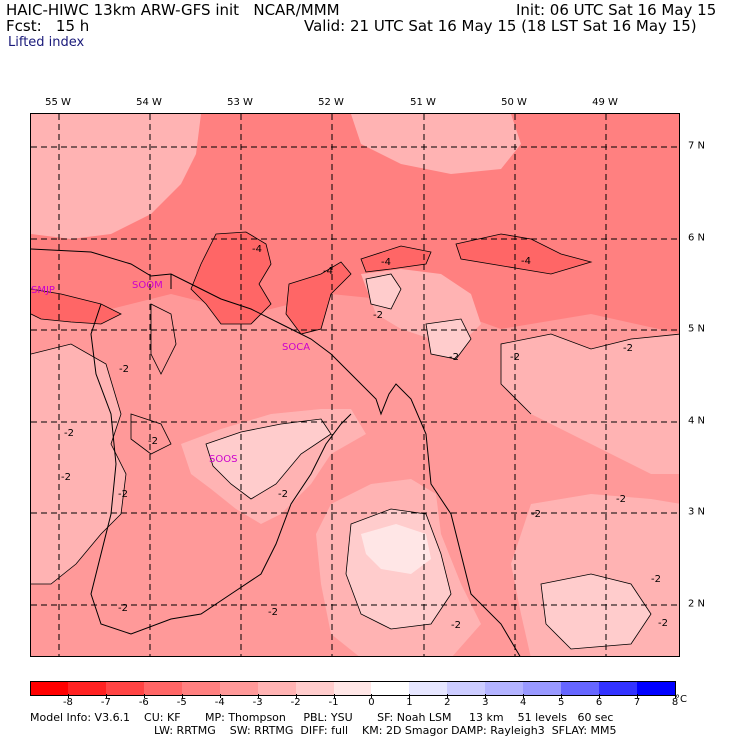 Image resolution: width=740 pixels, height=740 pixels. I want to click on field-name: Lifted index, so click(46, 42).